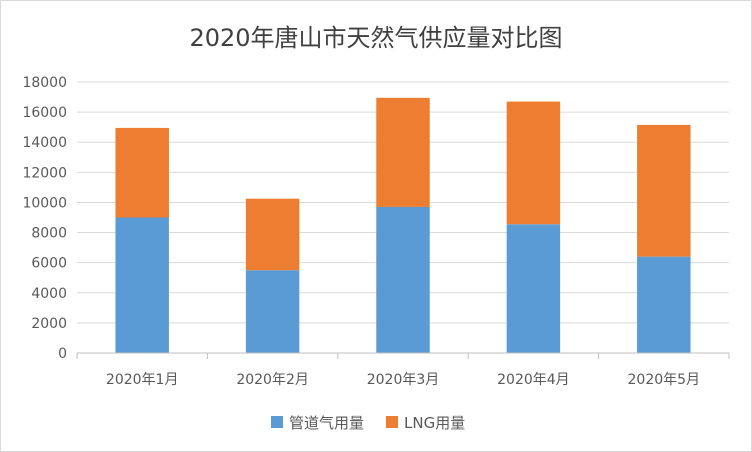 This screenshot has height=452, width=752. I want to click on y-tick-label: 4000, so click(49, 294).